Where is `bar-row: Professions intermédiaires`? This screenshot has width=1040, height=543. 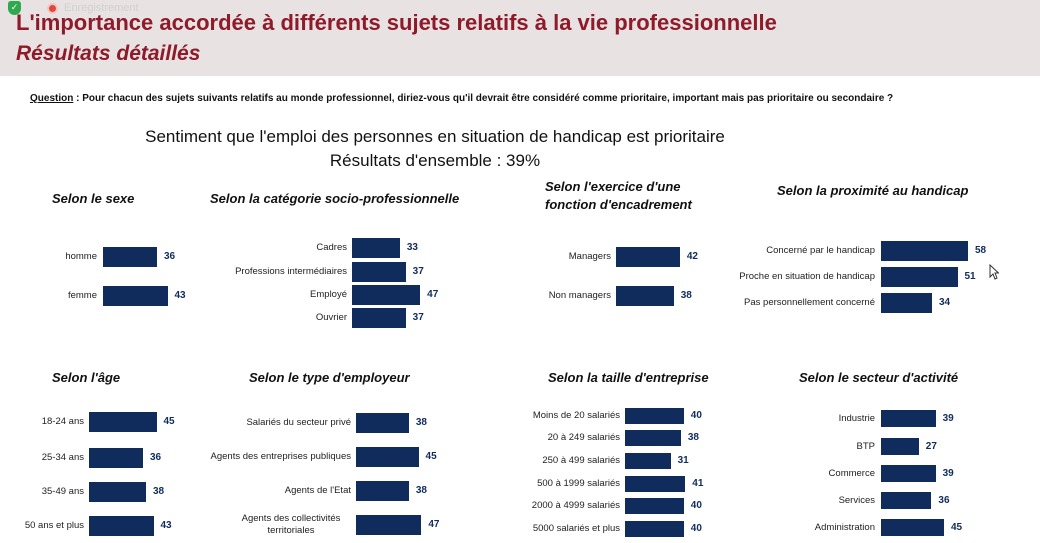
bar-row: Professions intermédiaires is located at coordinates (173, 272).